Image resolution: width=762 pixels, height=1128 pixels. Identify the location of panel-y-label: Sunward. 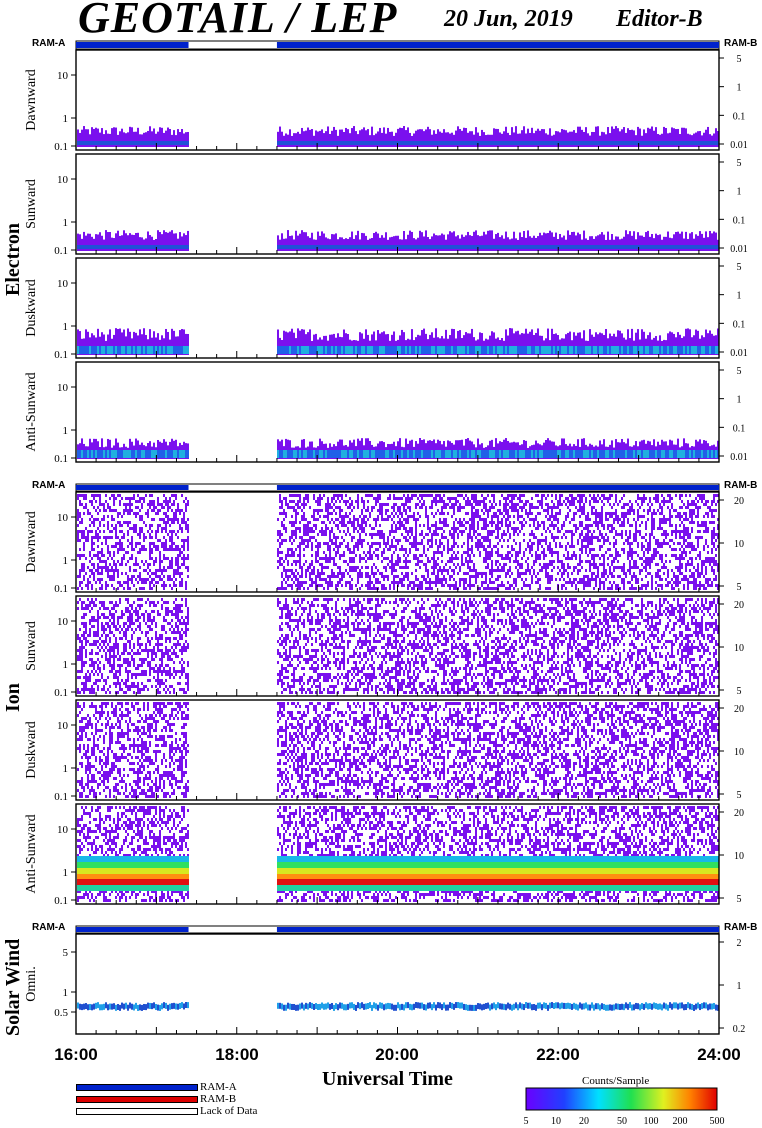
(31, 204).